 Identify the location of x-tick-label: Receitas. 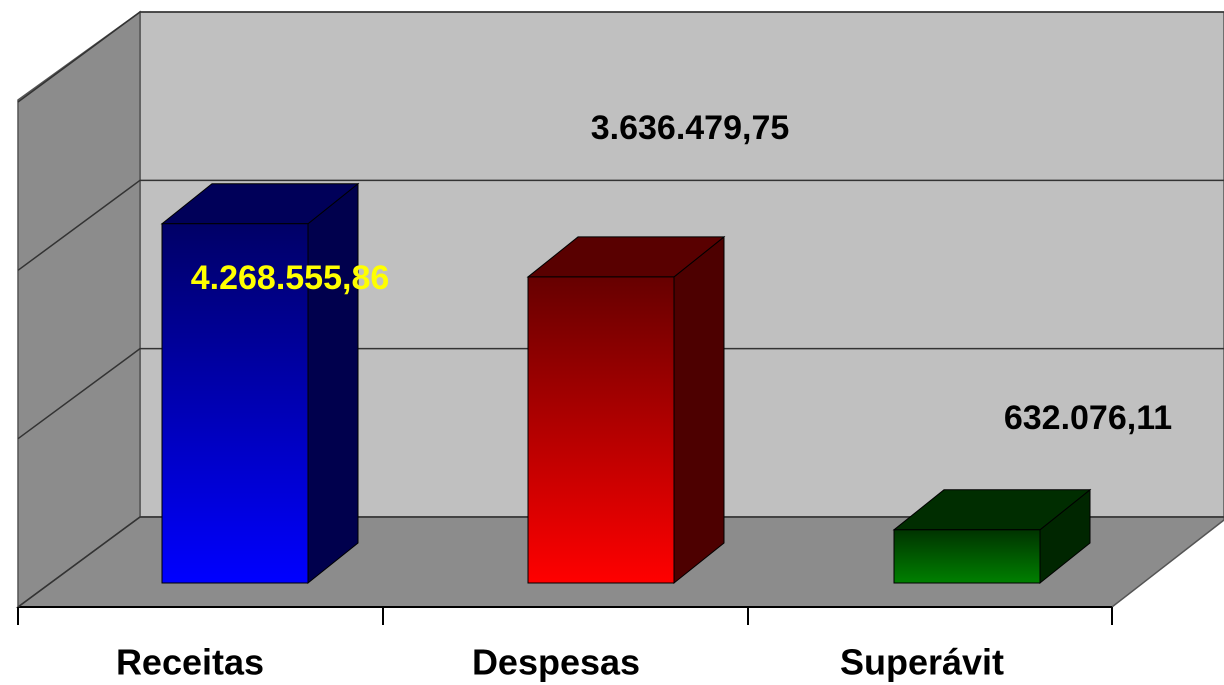
(190, 662).